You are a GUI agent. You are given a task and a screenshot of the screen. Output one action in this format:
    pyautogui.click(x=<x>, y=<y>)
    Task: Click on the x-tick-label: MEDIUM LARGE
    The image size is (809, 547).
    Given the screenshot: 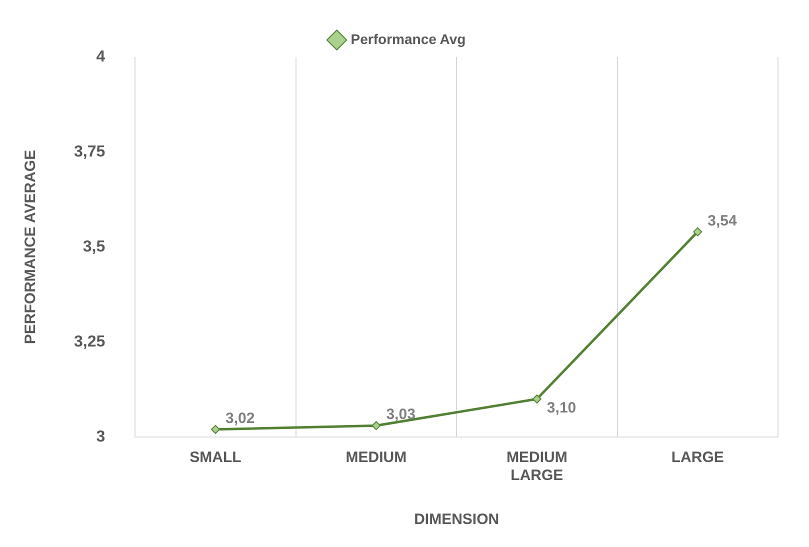 What is the action you would take?
    pyautogui.click(x=537, y=466)
    